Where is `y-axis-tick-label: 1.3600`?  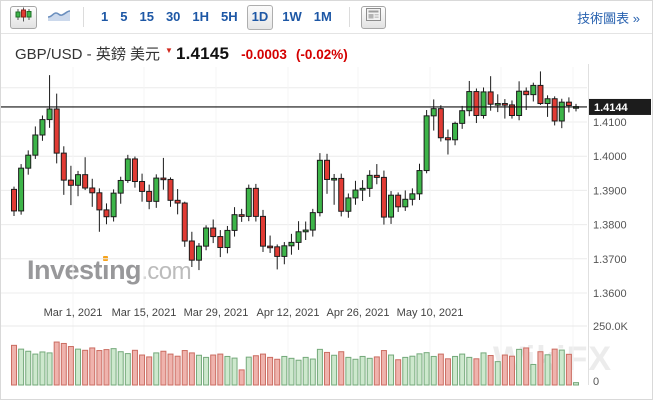 y-axis-tick-label: 1.3600 is located at coordinates (610, 294).